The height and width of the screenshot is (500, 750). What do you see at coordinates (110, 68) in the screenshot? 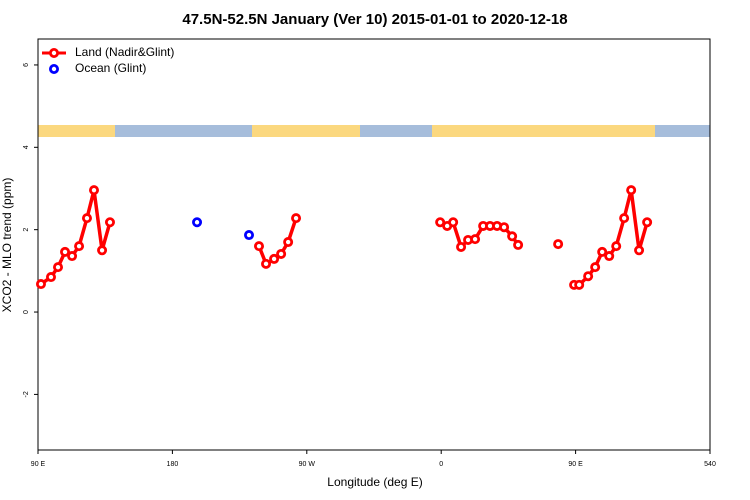
I see `legend-label: Ocean (Glint)` at bounding box center [110, 68].